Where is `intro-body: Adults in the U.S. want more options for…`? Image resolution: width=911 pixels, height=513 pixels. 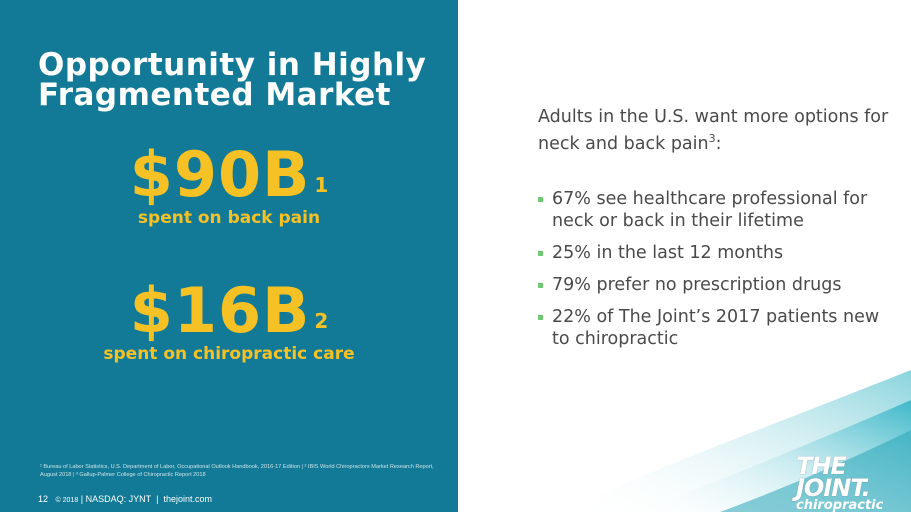 intro-body: Adults in the U.S. want more options for… is located at coordinates (713, 130).